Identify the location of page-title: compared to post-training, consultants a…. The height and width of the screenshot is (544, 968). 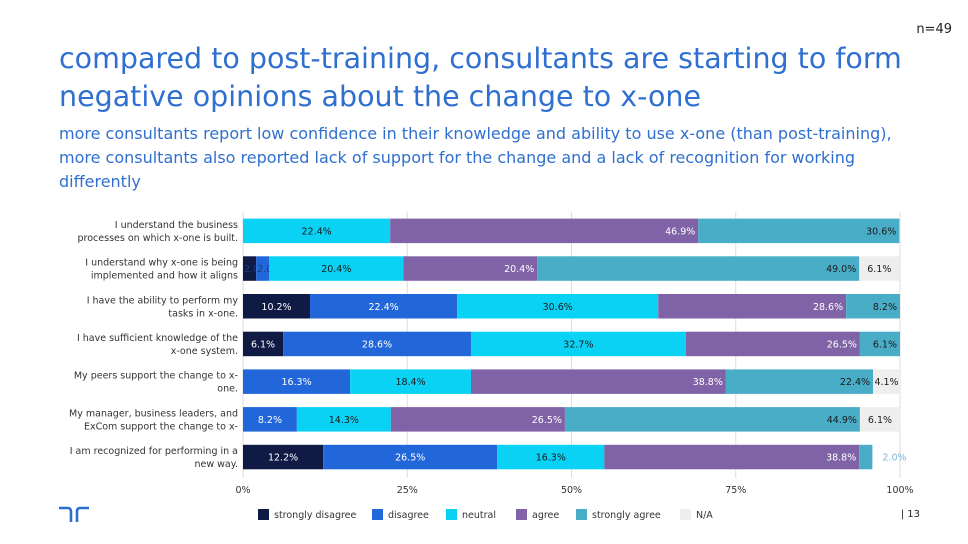
(480, 77).